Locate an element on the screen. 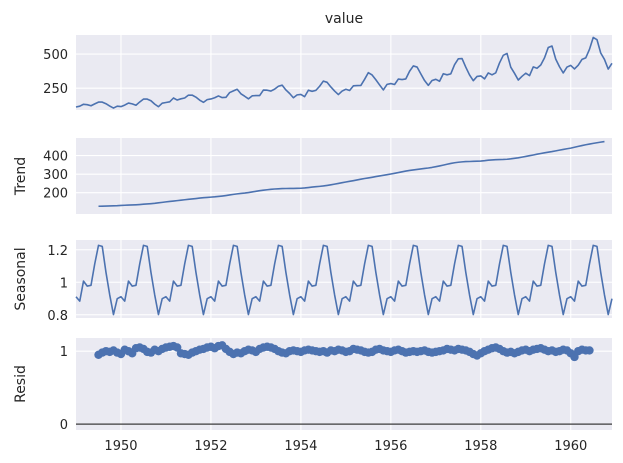  resid-y-tick-label: 0 is located at coordinates (64, 425).